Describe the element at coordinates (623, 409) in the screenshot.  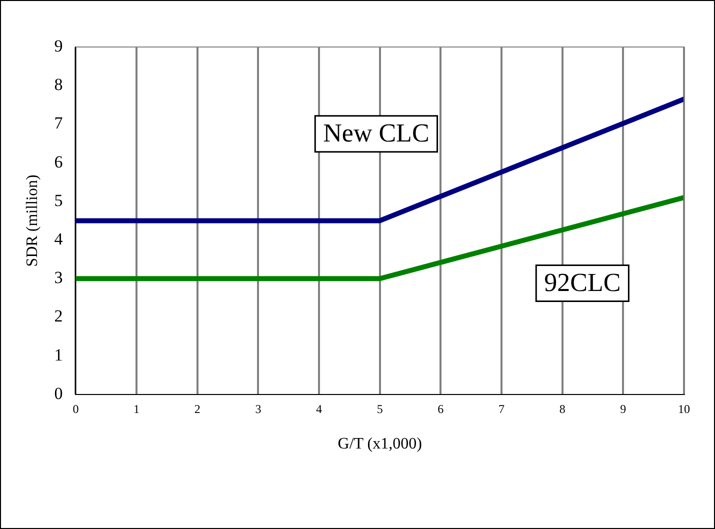
I see `x-tick-label: 9` at that location.